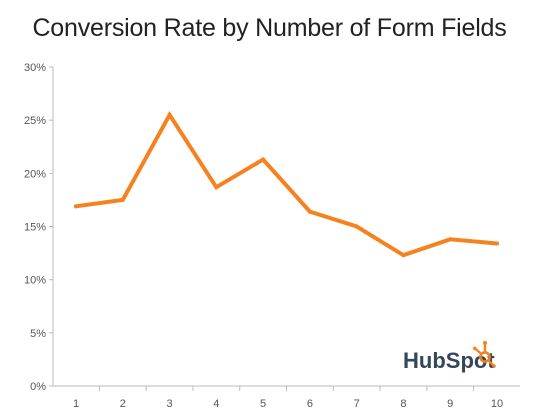 The width and height of the screenshot is (539, 417). What do you see at coordinates (497, 404) in the screenshot?
I see `x-tick-label: 10` at bounding box center [497, 404].